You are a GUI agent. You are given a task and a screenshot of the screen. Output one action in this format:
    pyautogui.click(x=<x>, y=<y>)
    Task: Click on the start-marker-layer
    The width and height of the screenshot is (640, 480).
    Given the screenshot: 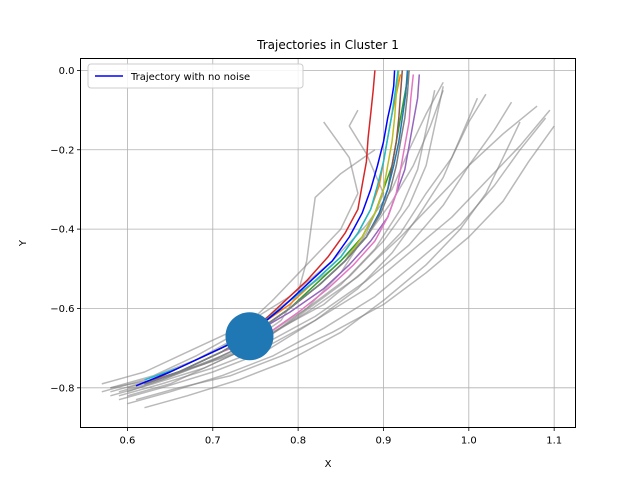 What is the action you would take?
    pyautogui.click(x=249, y=336)
    